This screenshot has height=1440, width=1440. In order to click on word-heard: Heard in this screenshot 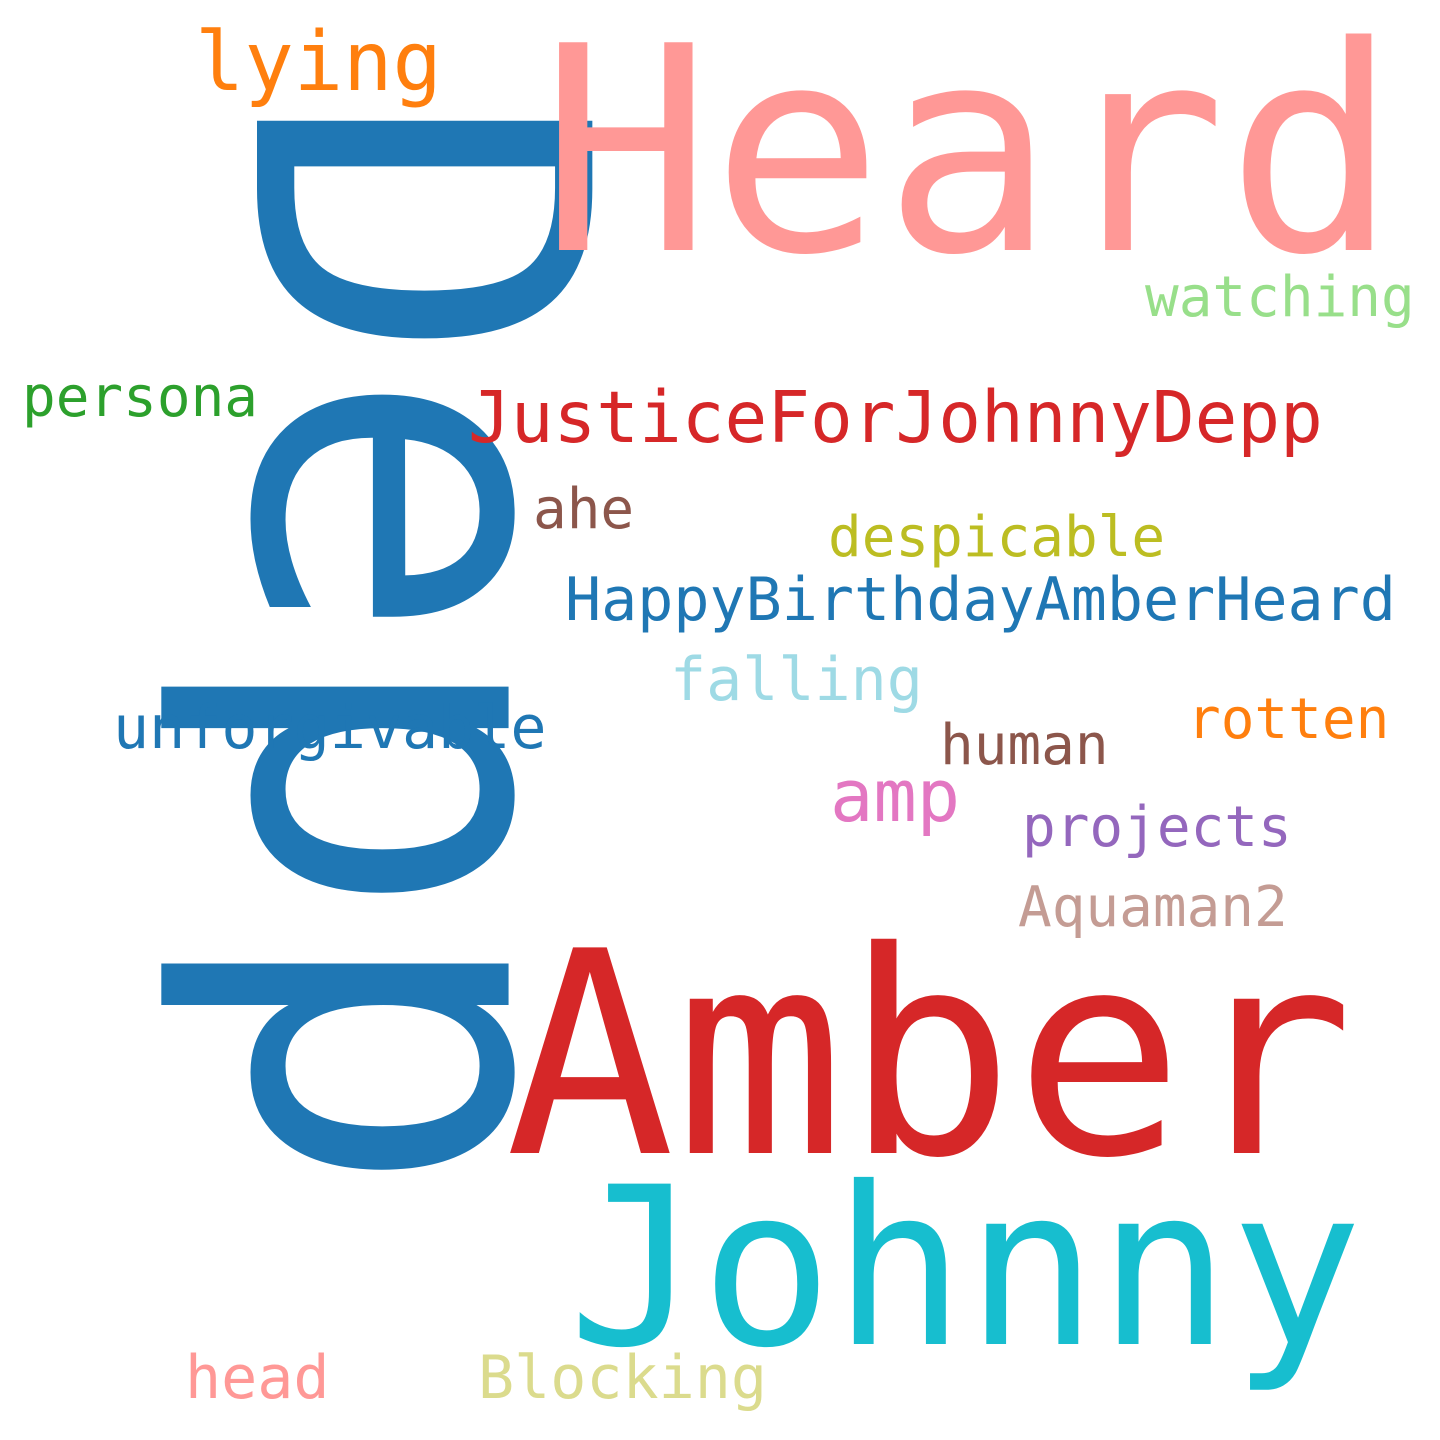, I will do `click(969, 159)`.